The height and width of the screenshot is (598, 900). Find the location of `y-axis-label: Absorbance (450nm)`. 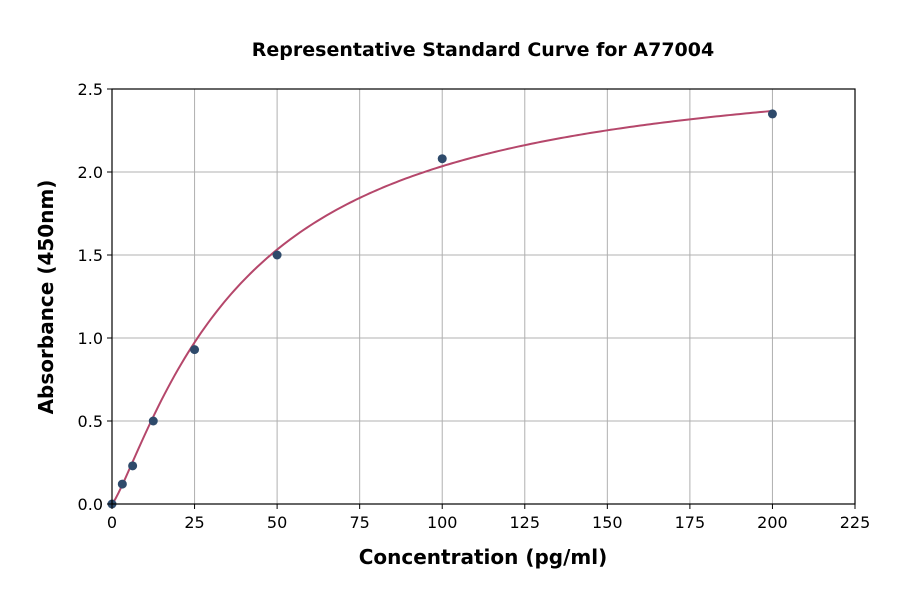

y-axis-label: Absorbance (450nm) is located at coordinates (46, 297).